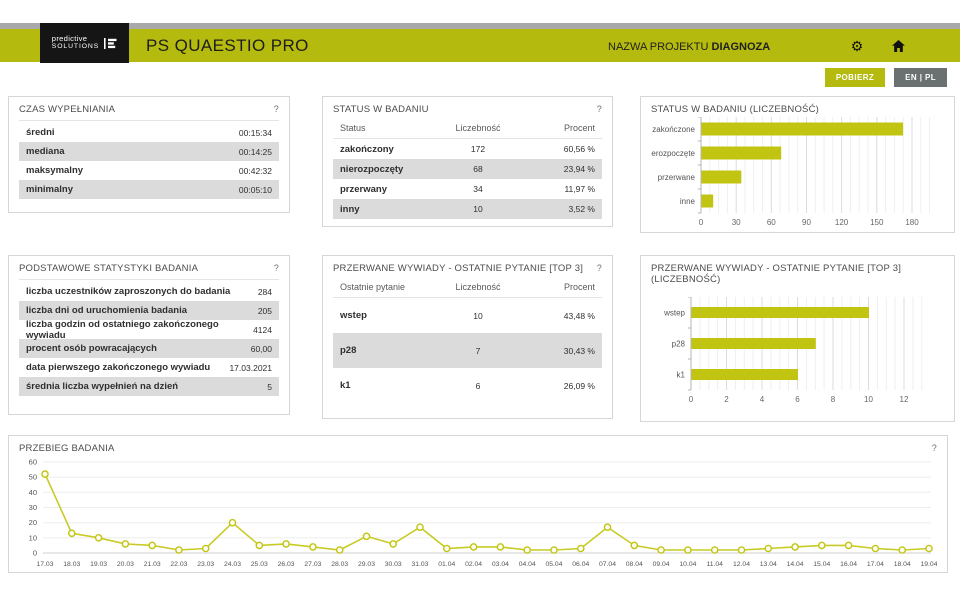 This screenshot has width=960, height=600. I want to click on table-row: liczba dni od uruchomienia badania 205, so click(149, 310).